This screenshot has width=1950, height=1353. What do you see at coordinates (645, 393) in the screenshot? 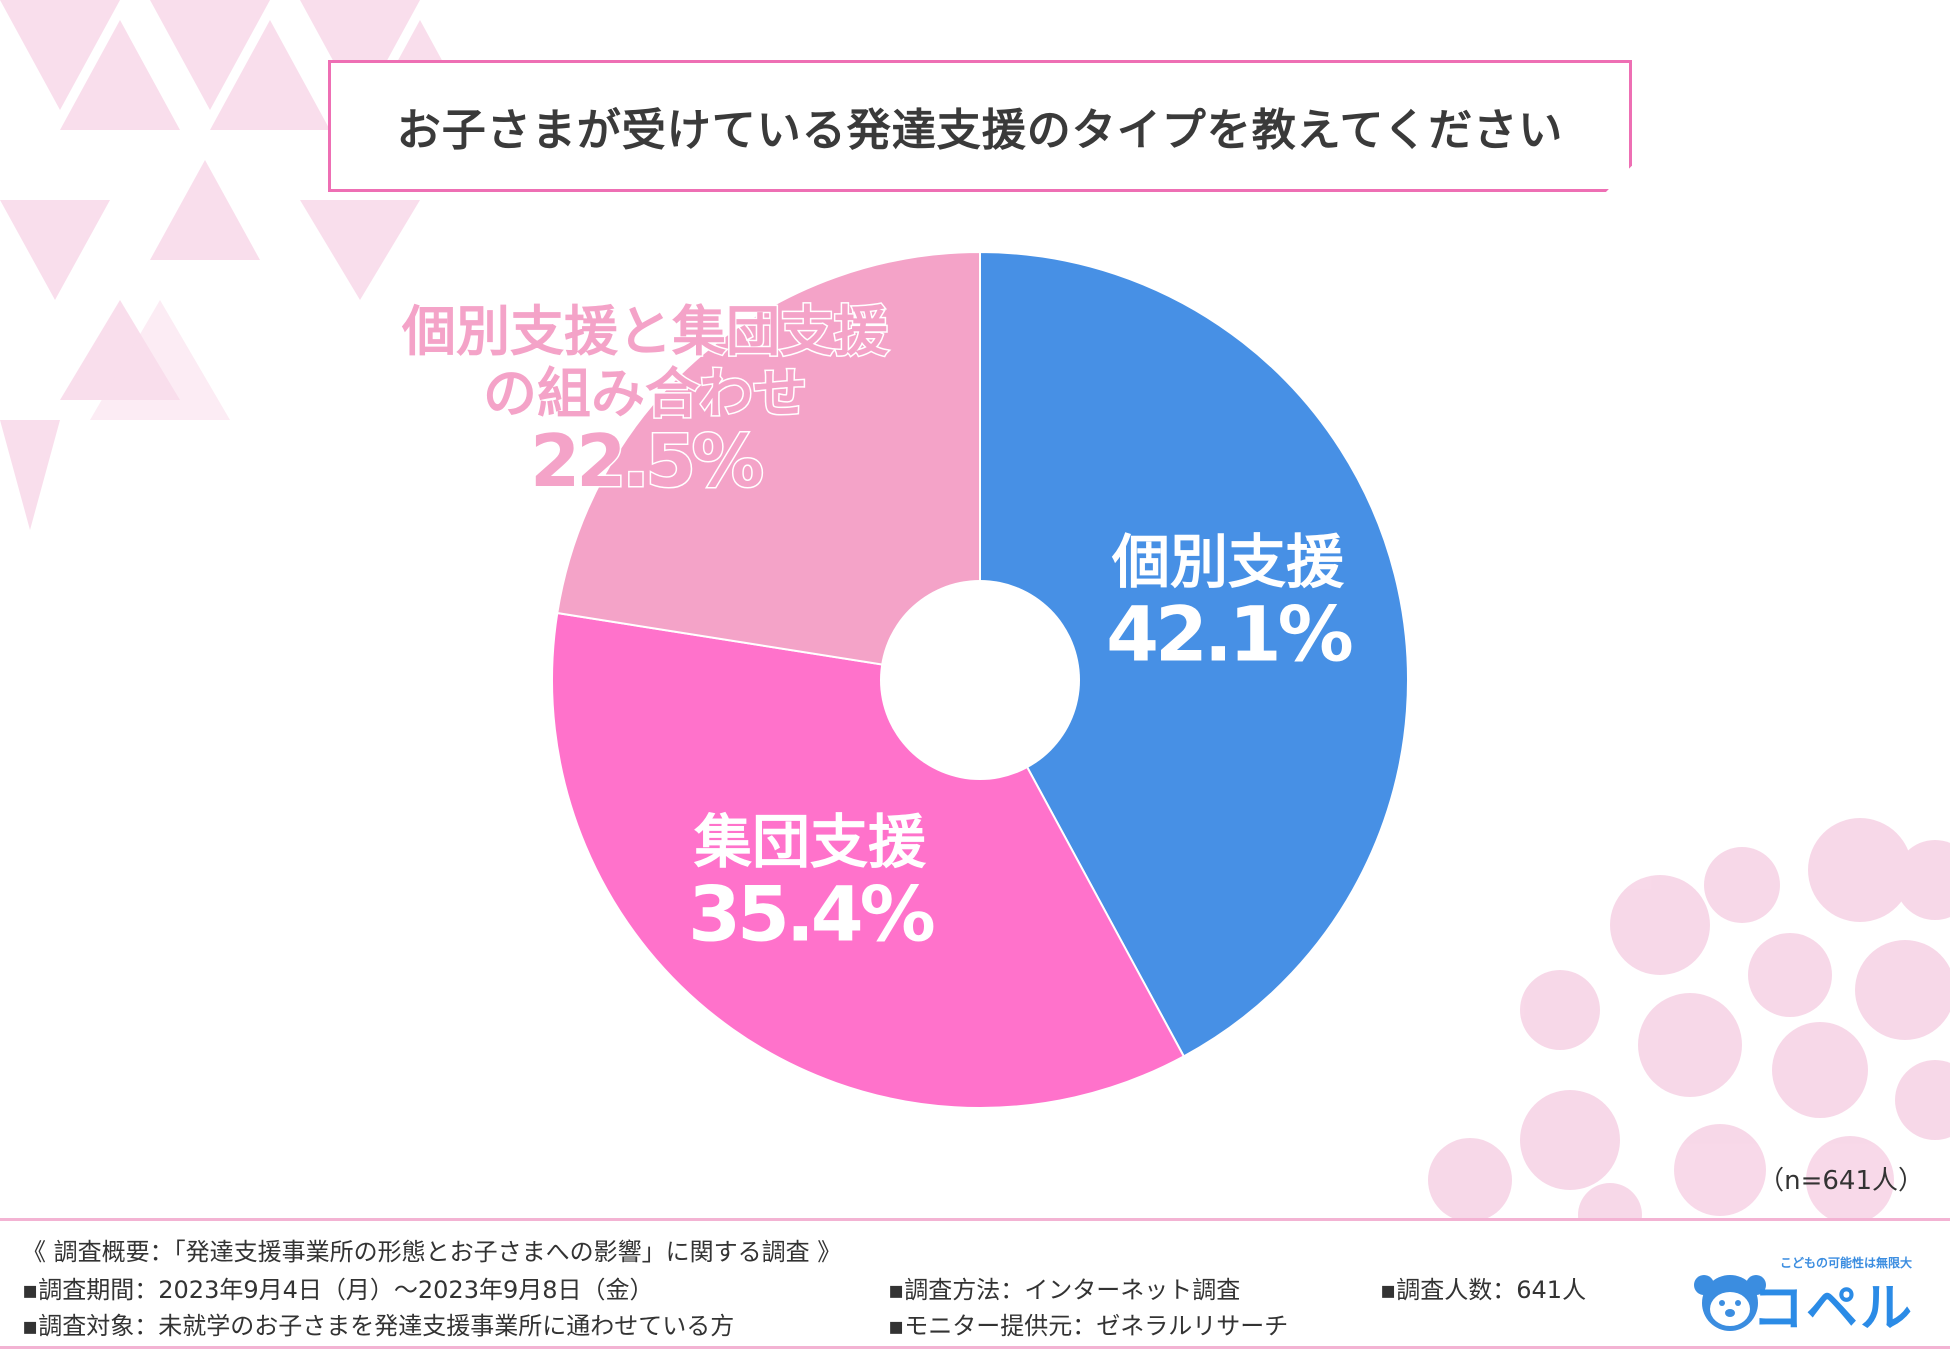
I see `label-combined-name-1: の組み合わせ` at bounding box center [645, 393].